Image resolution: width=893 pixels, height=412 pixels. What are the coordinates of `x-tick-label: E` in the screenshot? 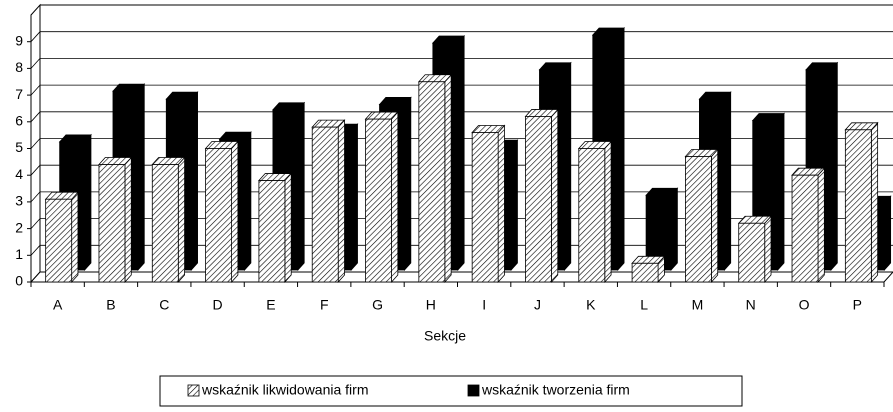 It's located at (270, 305).